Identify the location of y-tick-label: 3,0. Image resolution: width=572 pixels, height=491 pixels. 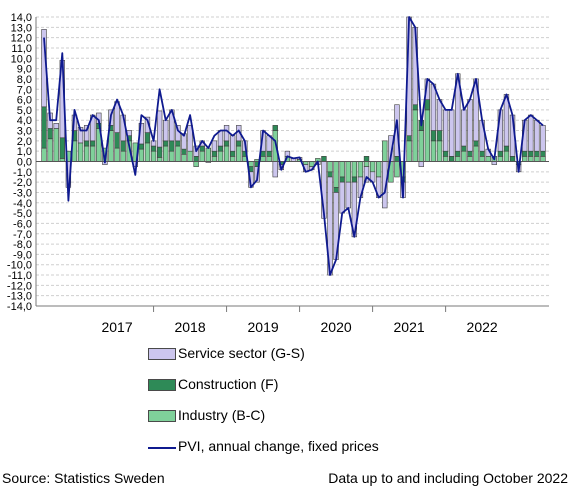
(24, 132).